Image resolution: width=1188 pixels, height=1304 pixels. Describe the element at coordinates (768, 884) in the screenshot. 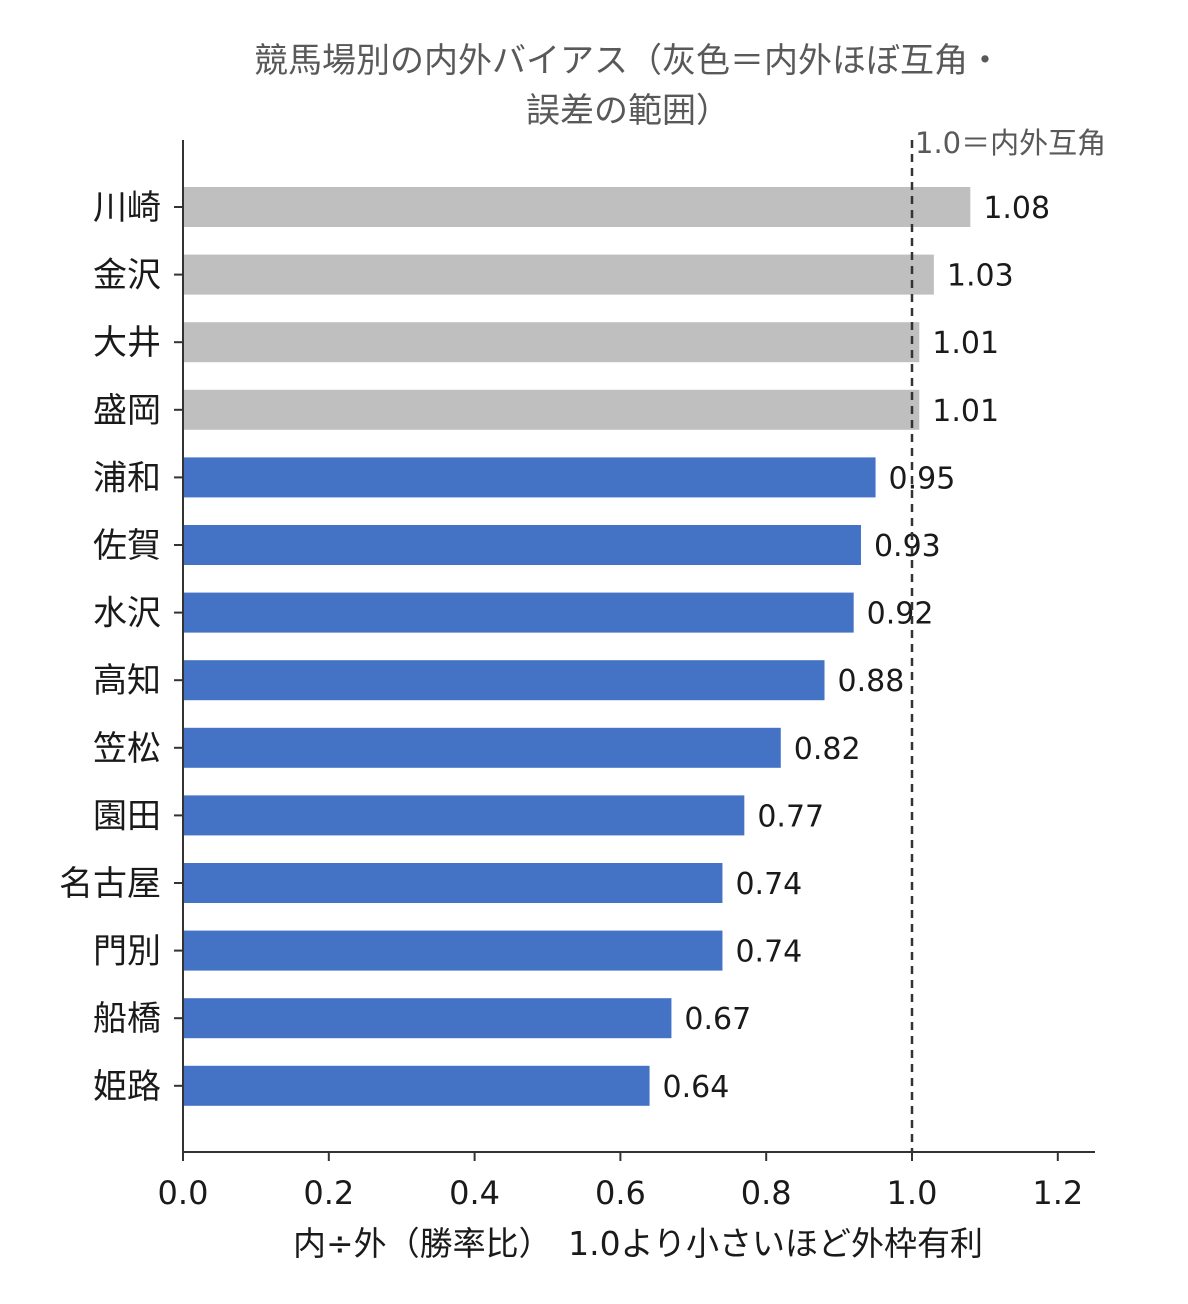

I see `value-label-10: 0.74` at that location.